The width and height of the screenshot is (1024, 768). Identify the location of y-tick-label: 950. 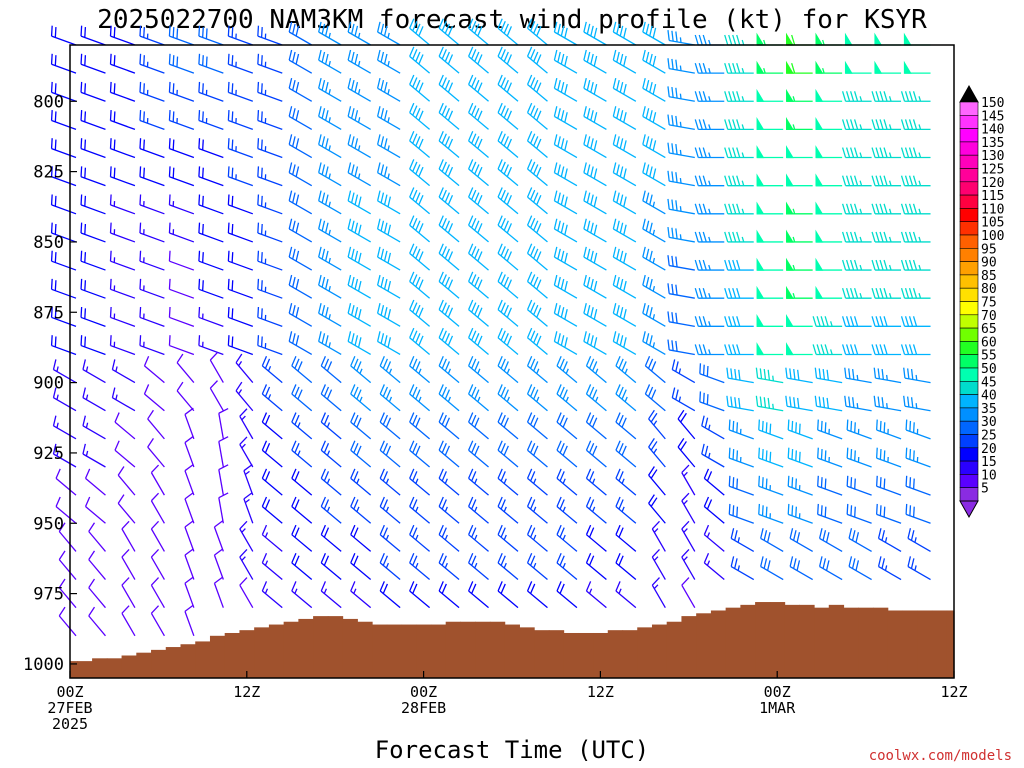
(48, 524).